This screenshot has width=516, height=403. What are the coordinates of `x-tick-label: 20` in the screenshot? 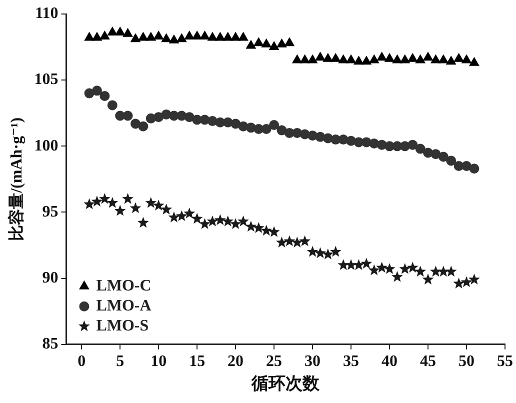 It's located at (236, 361).